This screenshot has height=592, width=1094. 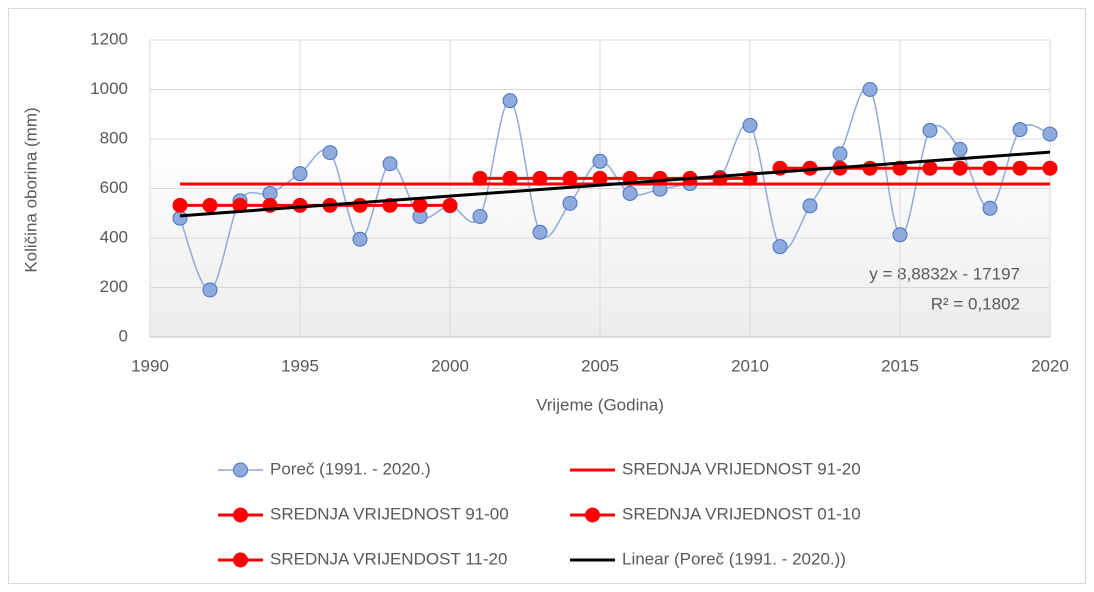 I want to click on trend-r2: R² = 0,1802, so click(x=975, y=303).